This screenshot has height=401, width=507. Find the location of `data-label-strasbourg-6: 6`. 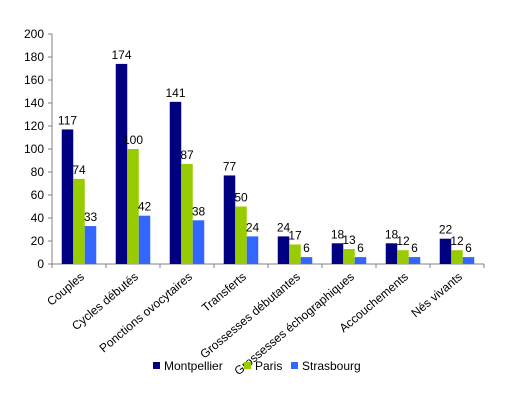

data-label-strasbourg-6: 6 is located at coordinates (414, 248).